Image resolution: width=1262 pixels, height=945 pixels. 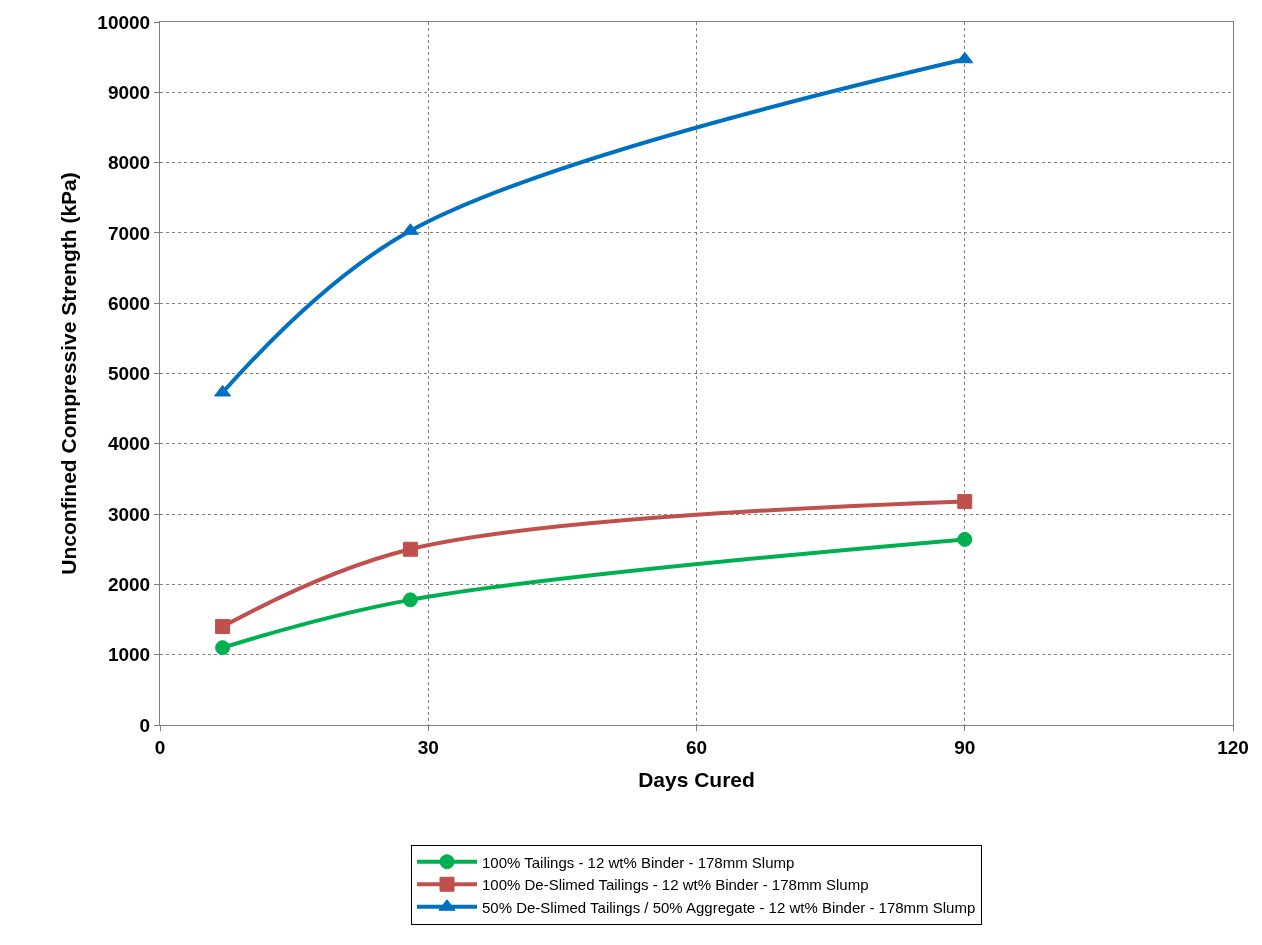 What do you see at coordinates (68, 373) in the screenshot?
I see `y-axis-title: Unconfined Compressive Strength (kPa)` at bounding box center [68, 373].